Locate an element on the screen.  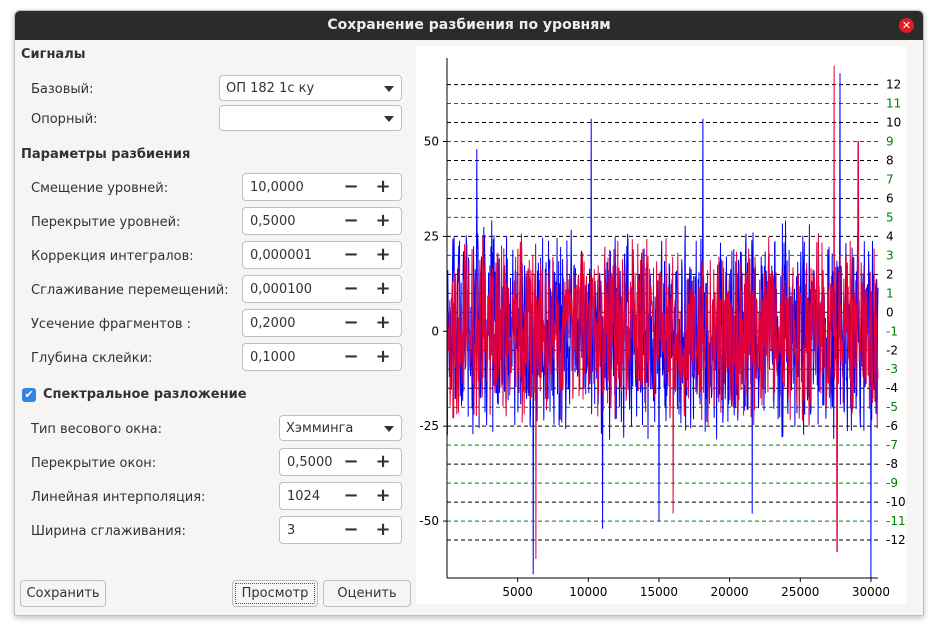
preview-button: Просмотр is located at coordinates (275, 593).